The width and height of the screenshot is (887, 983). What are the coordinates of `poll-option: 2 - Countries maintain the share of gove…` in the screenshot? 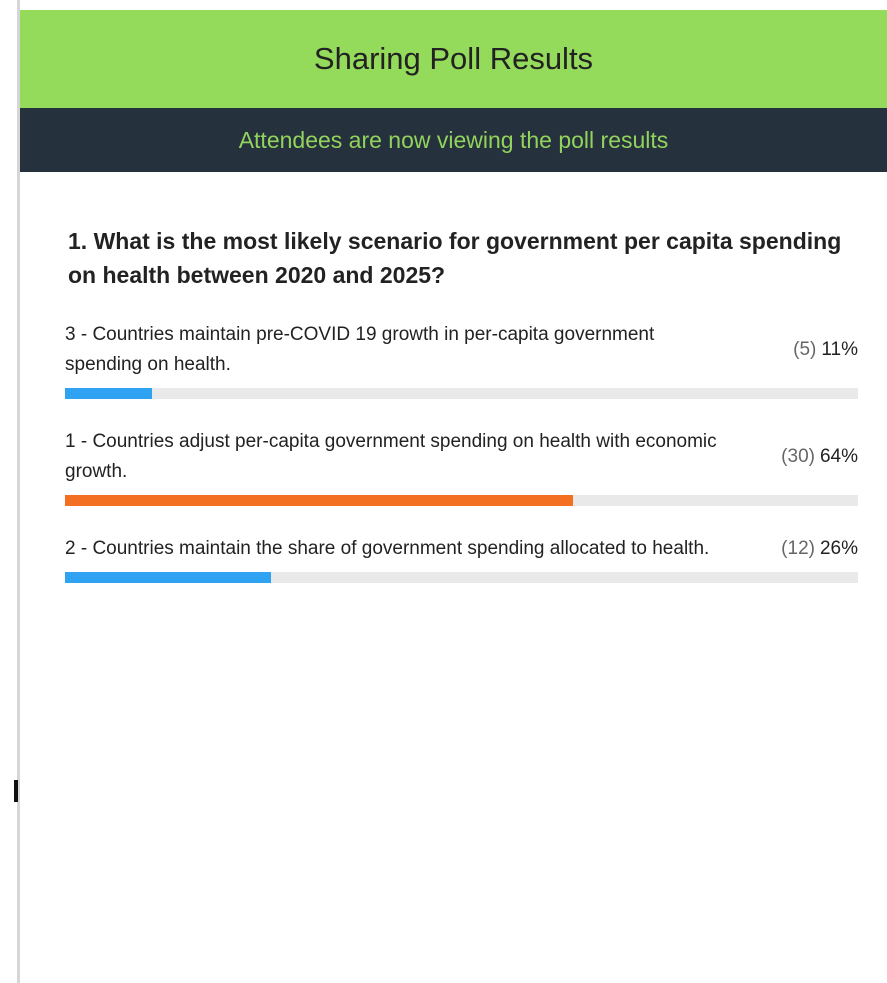 It's located at (461, 558).